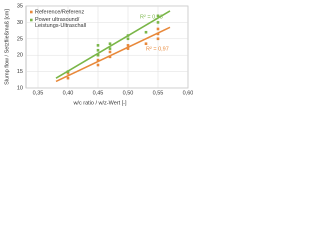  Describe the element at coordinates (60, 23) in the screenshot. I see `legend-label: Power ultrasound/Leistungs-Ultraschall` at that location.